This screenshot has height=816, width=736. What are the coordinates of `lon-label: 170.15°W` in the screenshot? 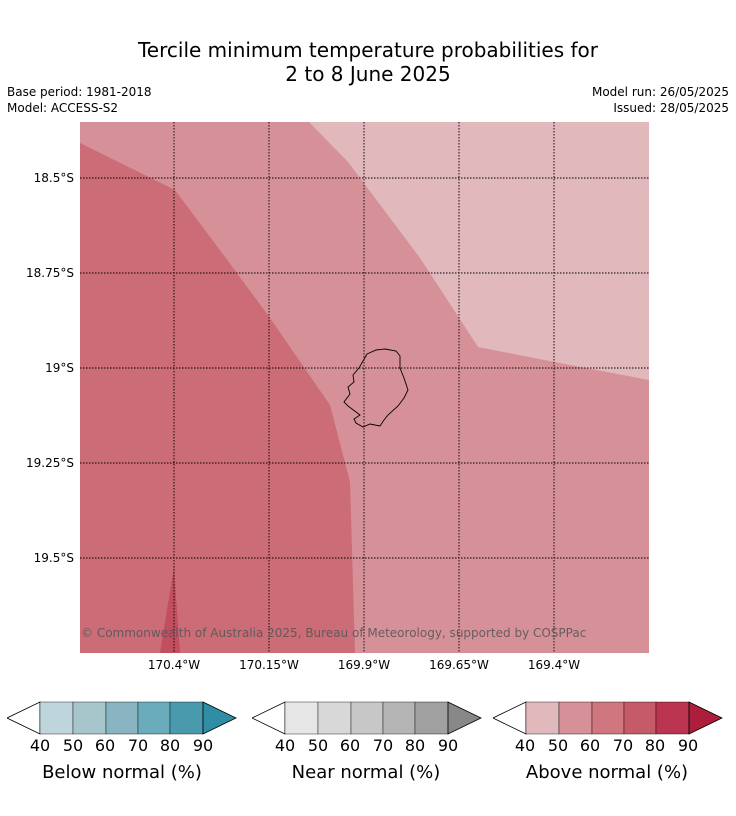 It's located at (269, 665).